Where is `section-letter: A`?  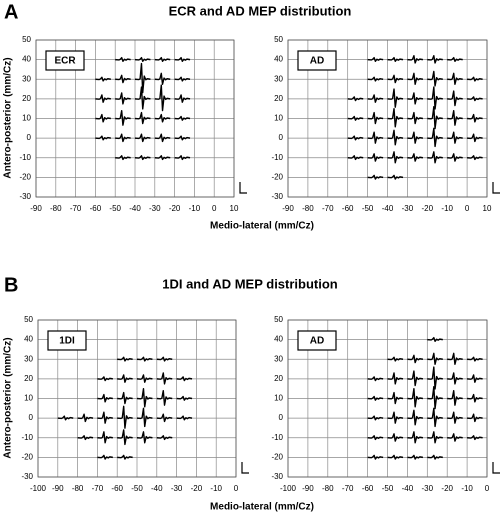
section-letter: A is located at coordinates (11, 12).